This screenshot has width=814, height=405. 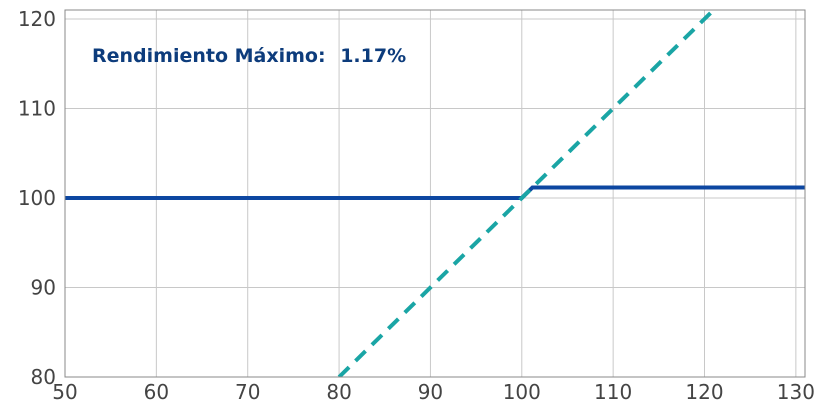 I want to click on y-tick-label: 80, so click(x=43, y=377).